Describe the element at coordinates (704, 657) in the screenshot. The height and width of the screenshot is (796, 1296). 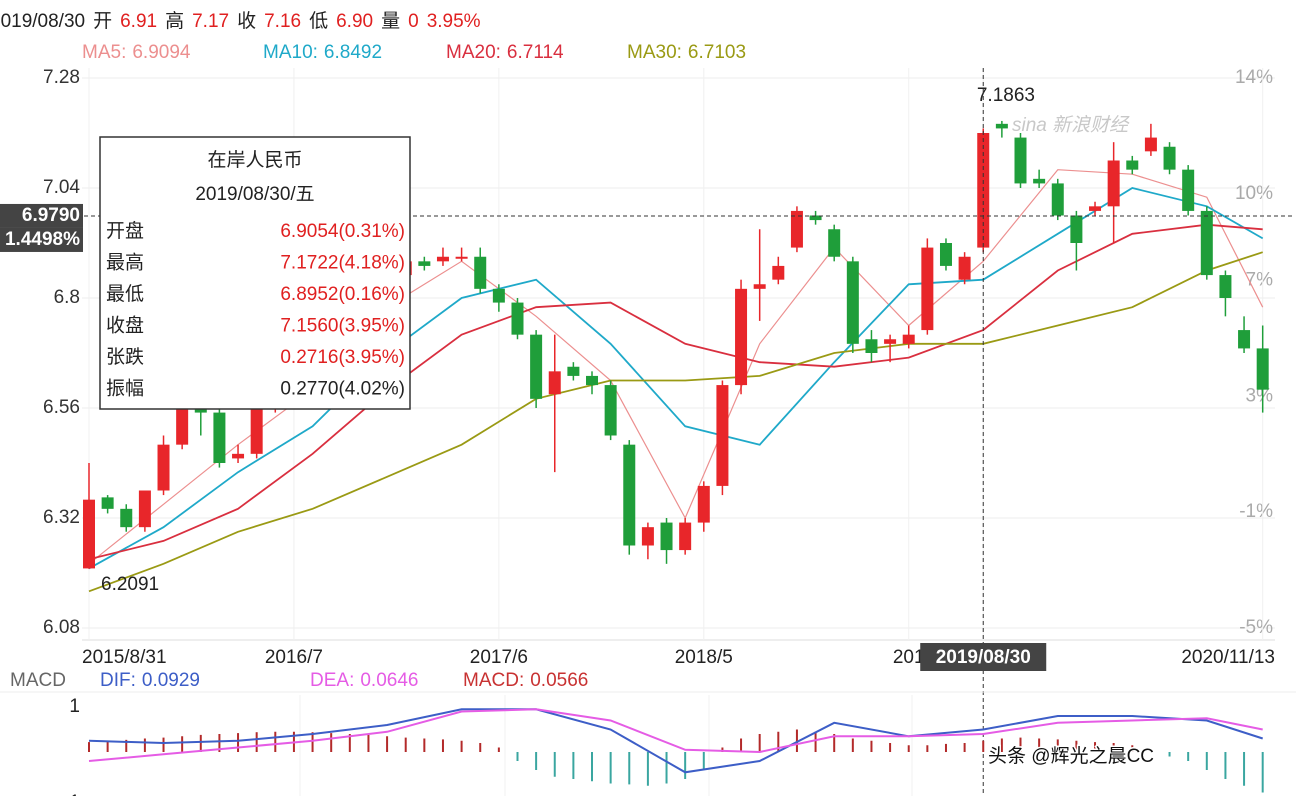
I see `x-tick-label: 2018/5` at that location.